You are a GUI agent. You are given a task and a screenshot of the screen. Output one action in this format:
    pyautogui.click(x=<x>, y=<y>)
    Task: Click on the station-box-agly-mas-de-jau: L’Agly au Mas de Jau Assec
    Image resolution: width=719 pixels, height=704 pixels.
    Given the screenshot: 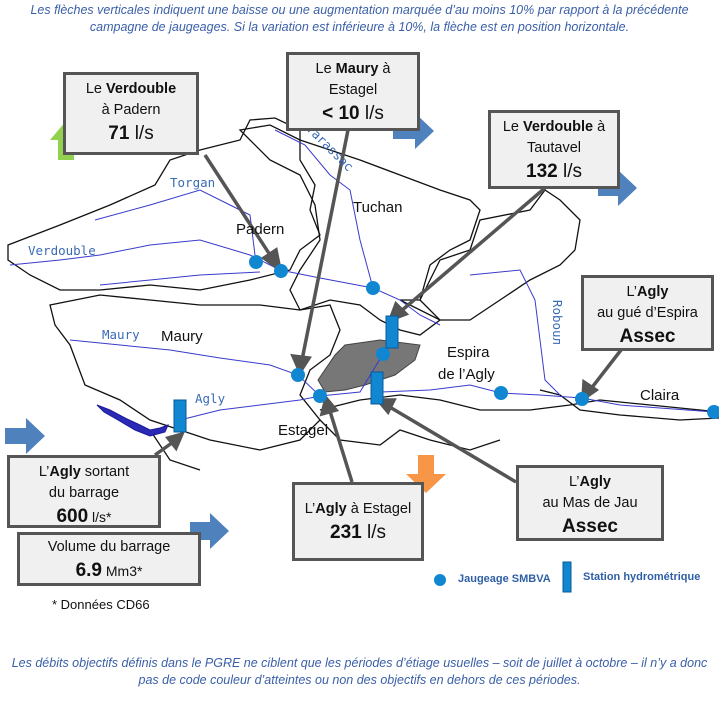 What is the action you would take?
    pyautogui.click(x=590, y=503)
    